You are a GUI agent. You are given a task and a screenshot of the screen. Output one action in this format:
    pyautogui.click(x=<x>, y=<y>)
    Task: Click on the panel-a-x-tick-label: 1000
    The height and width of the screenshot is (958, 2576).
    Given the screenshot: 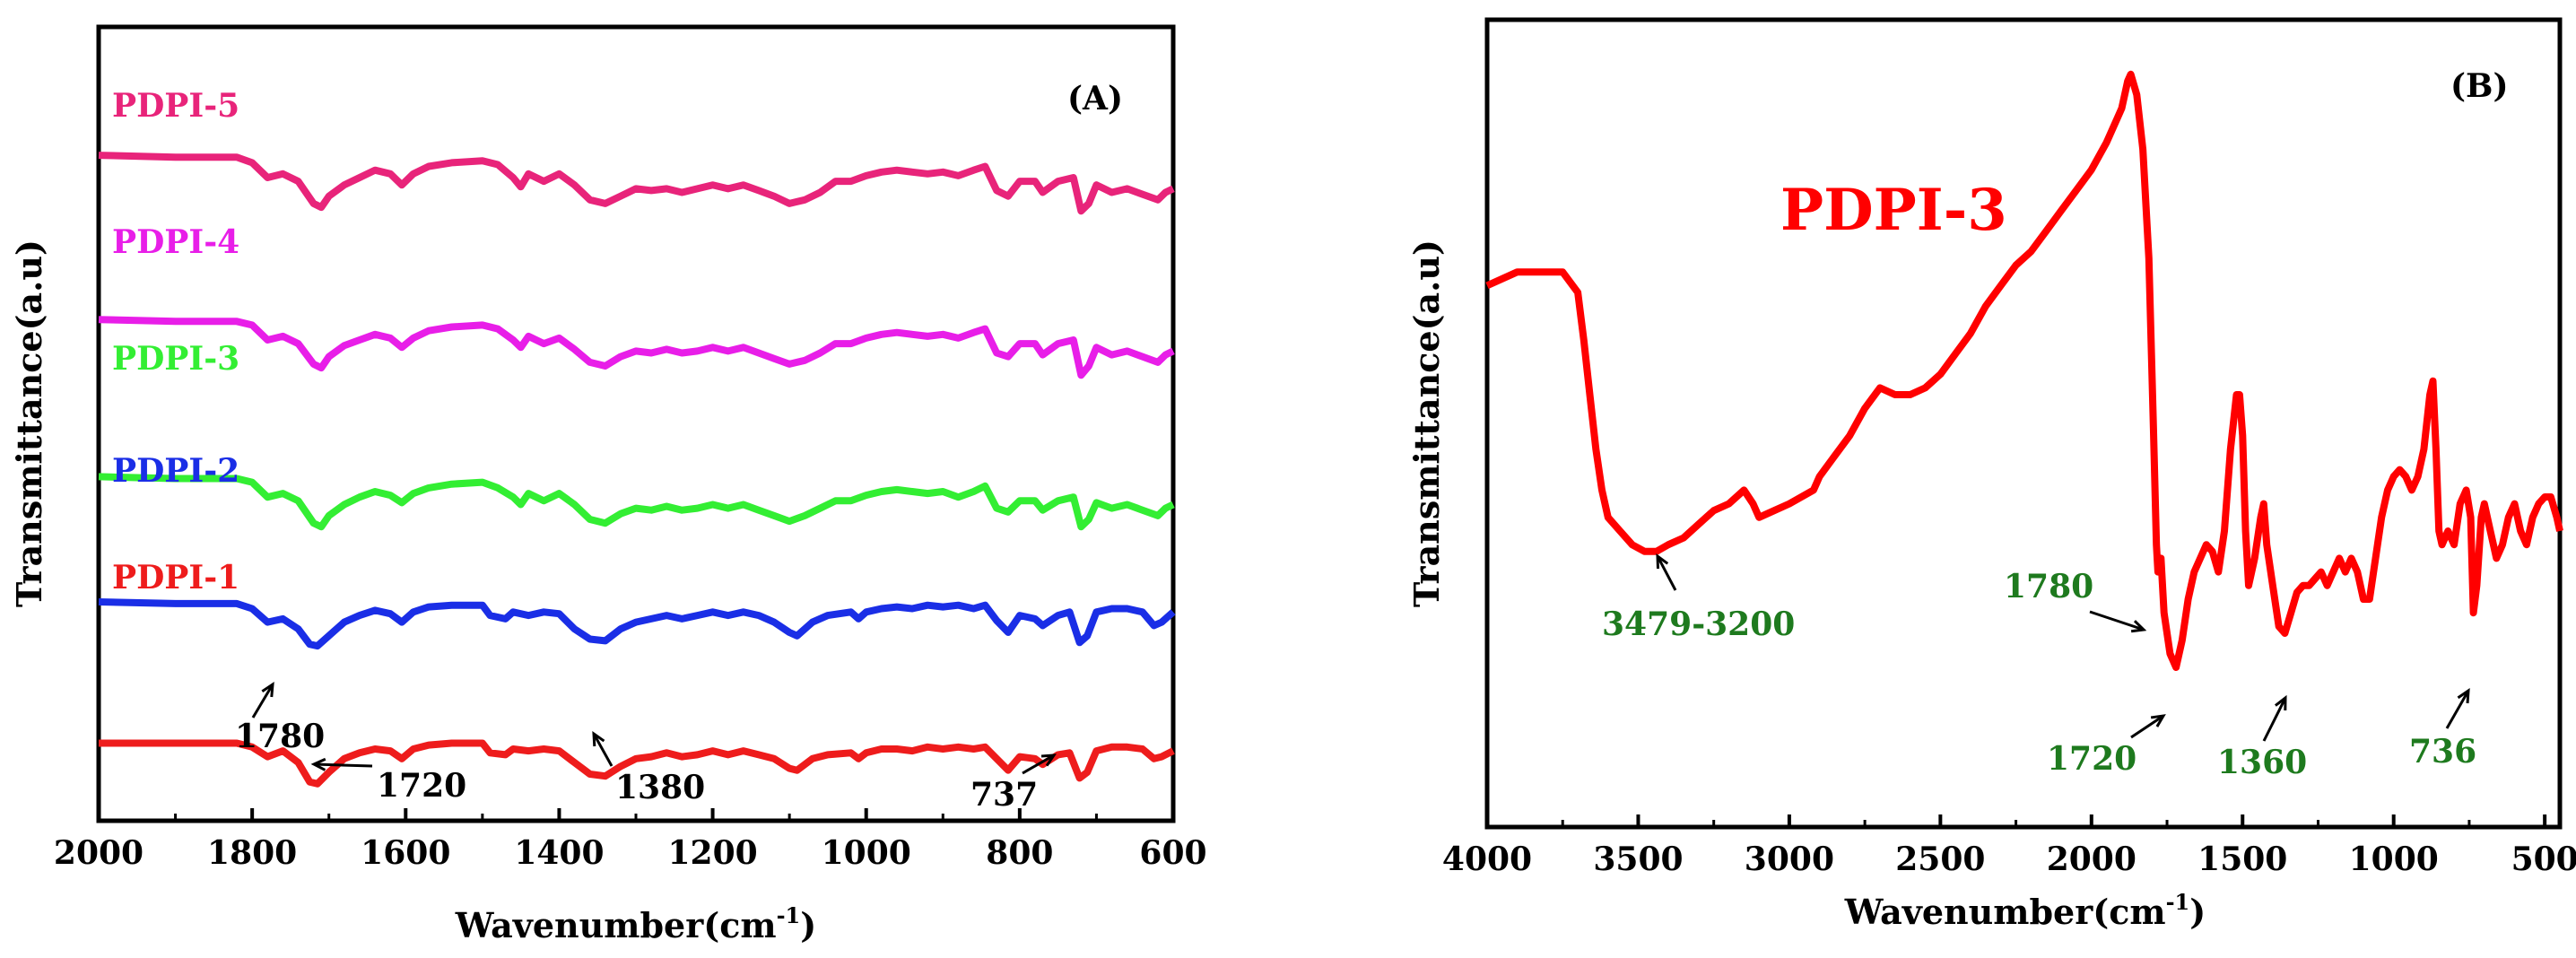 What is the action you would take?
    pyautogui.click(x=866, y=853)
    